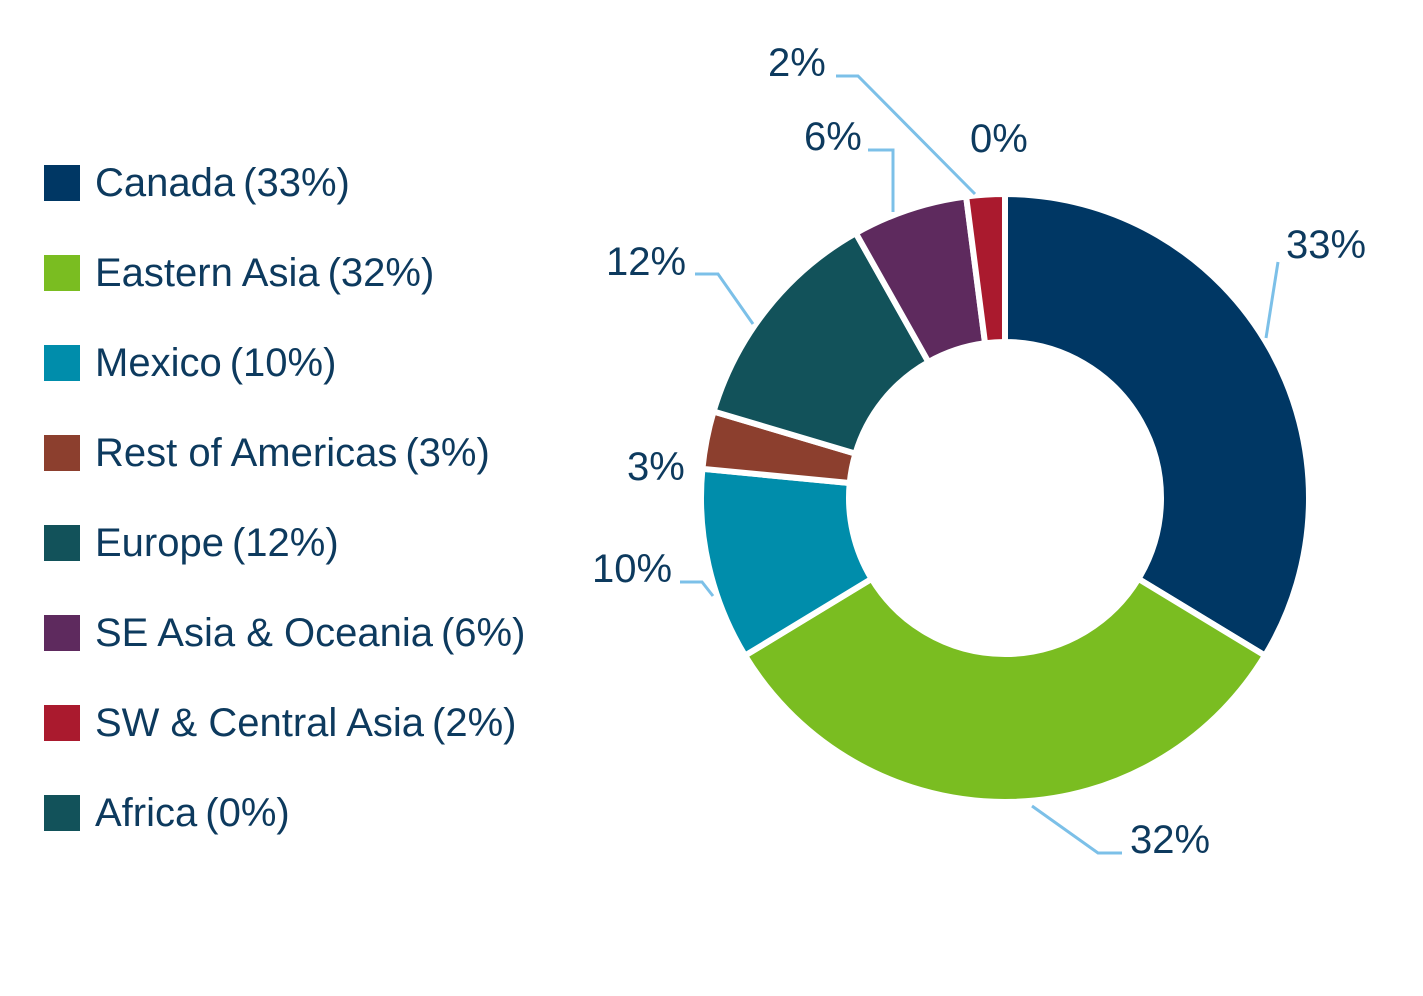 Image resolution: width=1423 pixels, height=996 pixels. Describe the element at coordinates (833, 137) in the screenshot. I see `data-label-se-asia-oceania: 6%` at that location.